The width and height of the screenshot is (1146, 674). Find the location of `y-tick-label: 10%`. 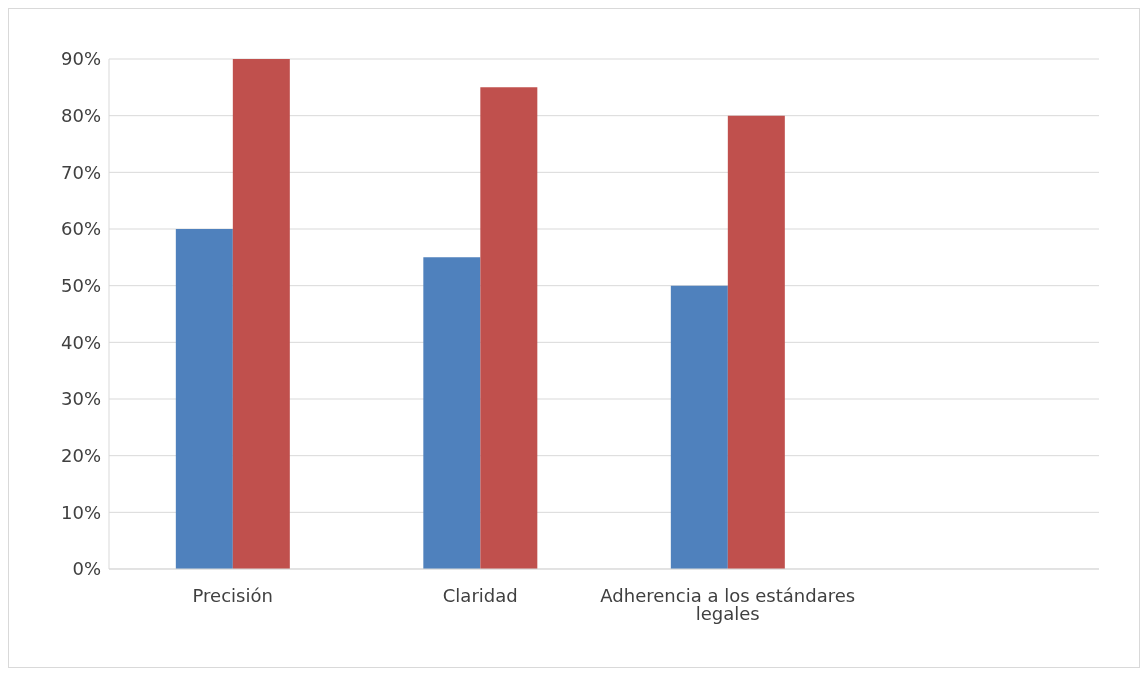

y-tick-label: 10% is located at coordinates (80, 512).